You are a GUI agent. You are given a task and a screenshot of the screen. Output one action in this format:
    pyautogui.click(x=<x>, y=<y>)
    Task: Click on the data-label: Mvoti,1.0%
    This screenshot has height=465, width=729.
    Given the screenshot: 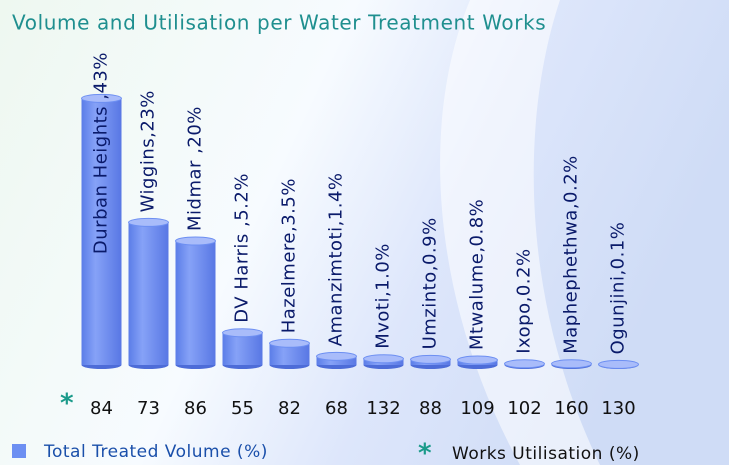 What is the action you would take?
    pyautogui.click(x=383, y=296)
    